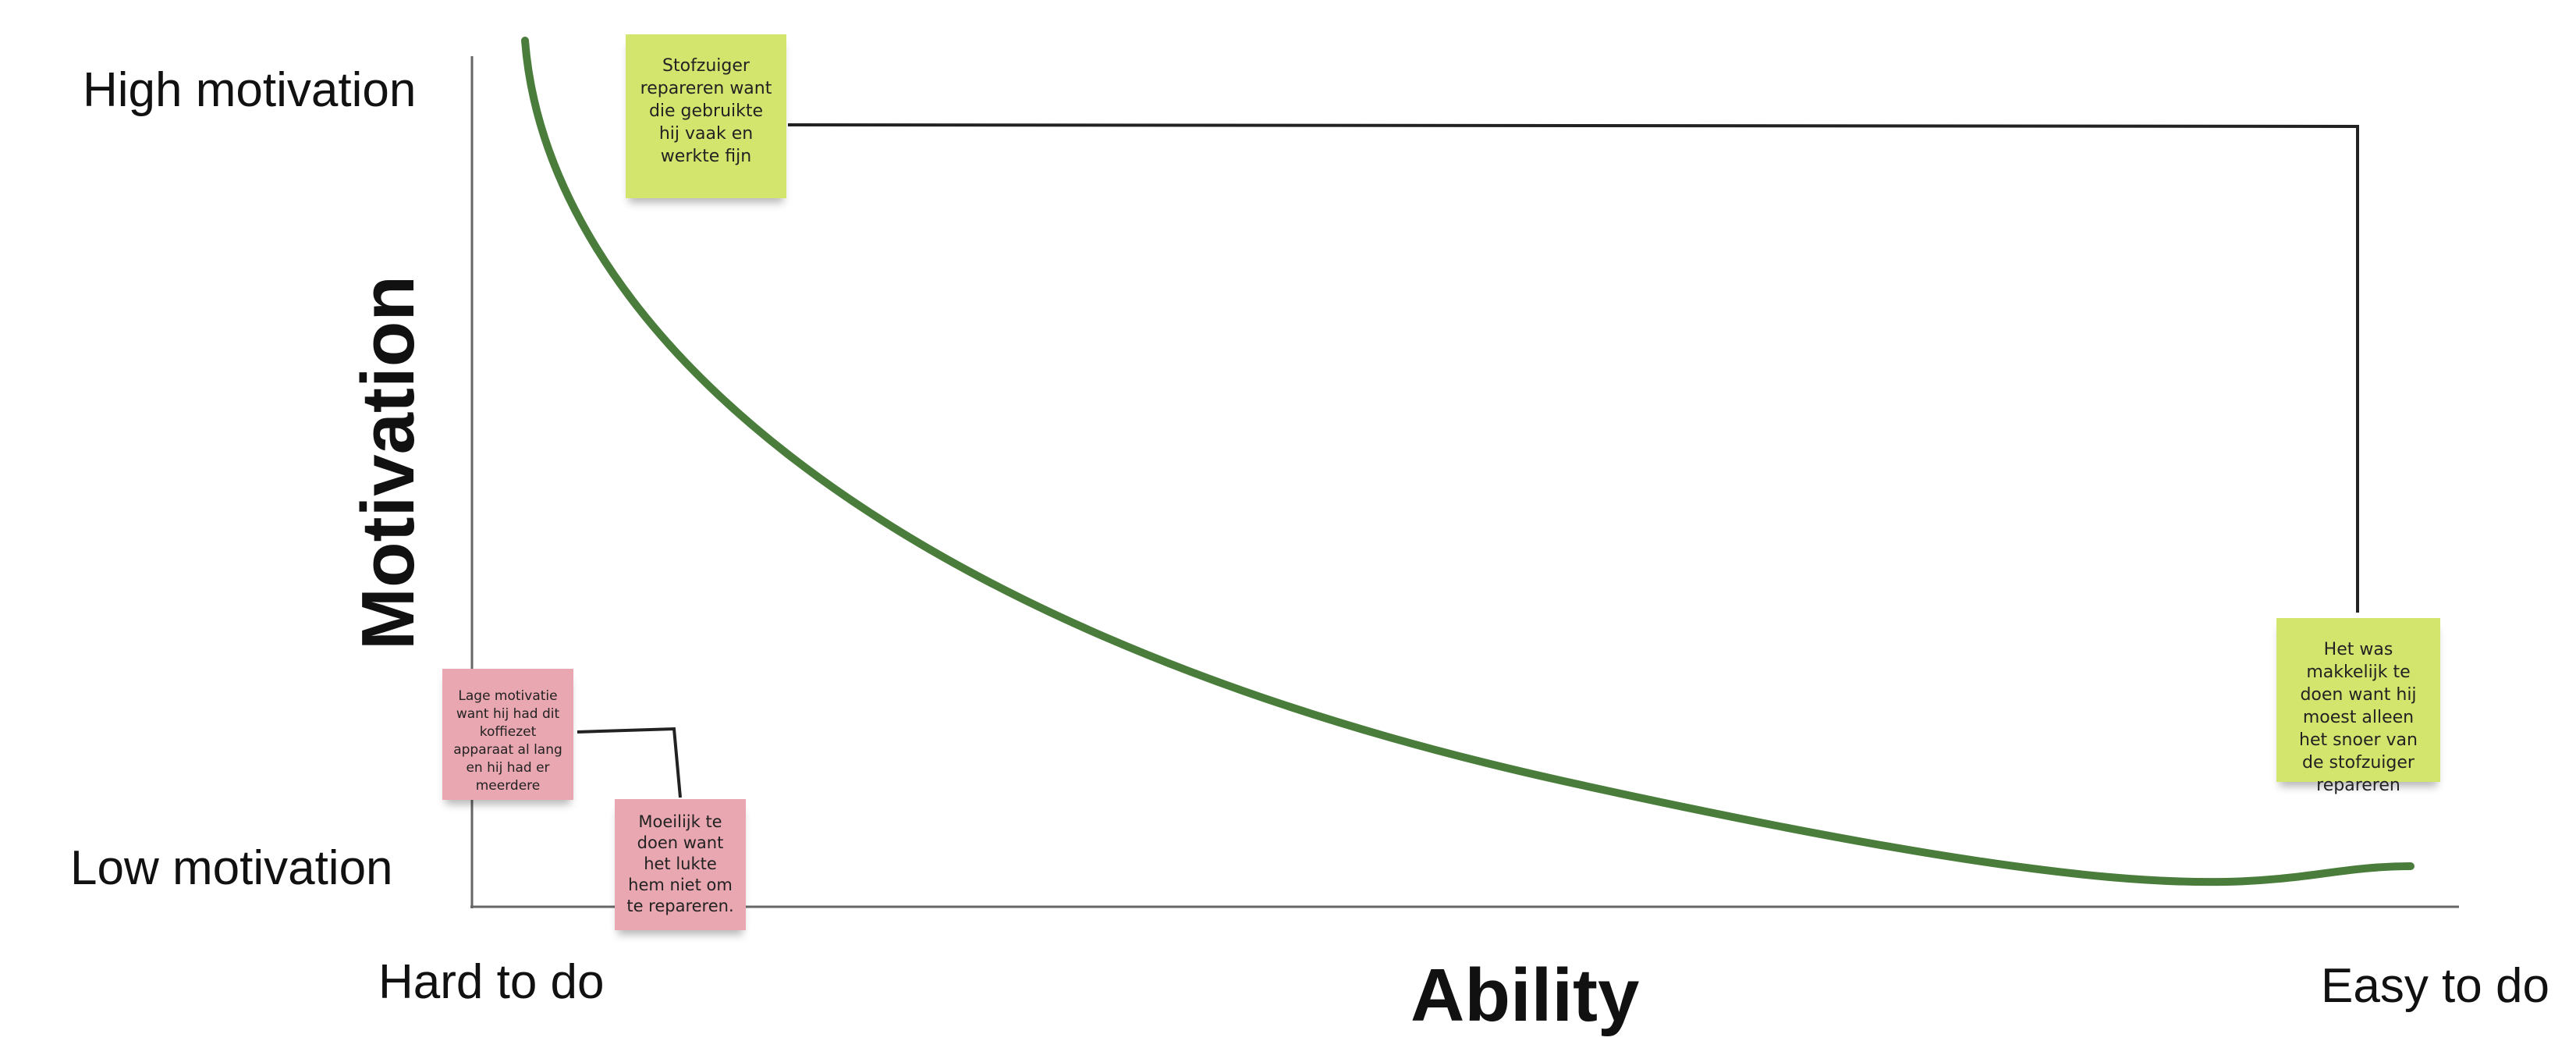 The height and width of the screenshot is (1041, 2576). Describe the element at coordinates (388, 462) in the screenshot. I see `y-axis-title: Motivation` at that location.